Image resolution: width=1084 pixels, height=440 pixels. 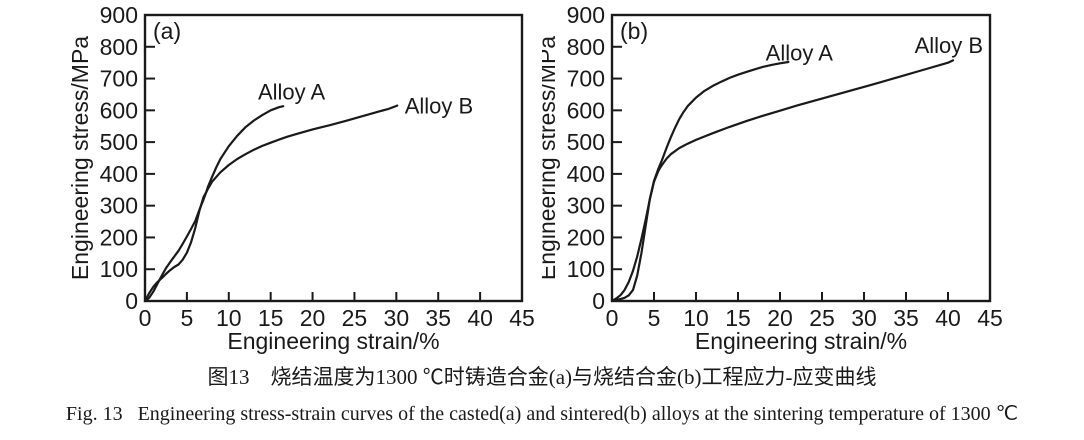 I want to click on panel-label: (b), so click(x=634, y=31).